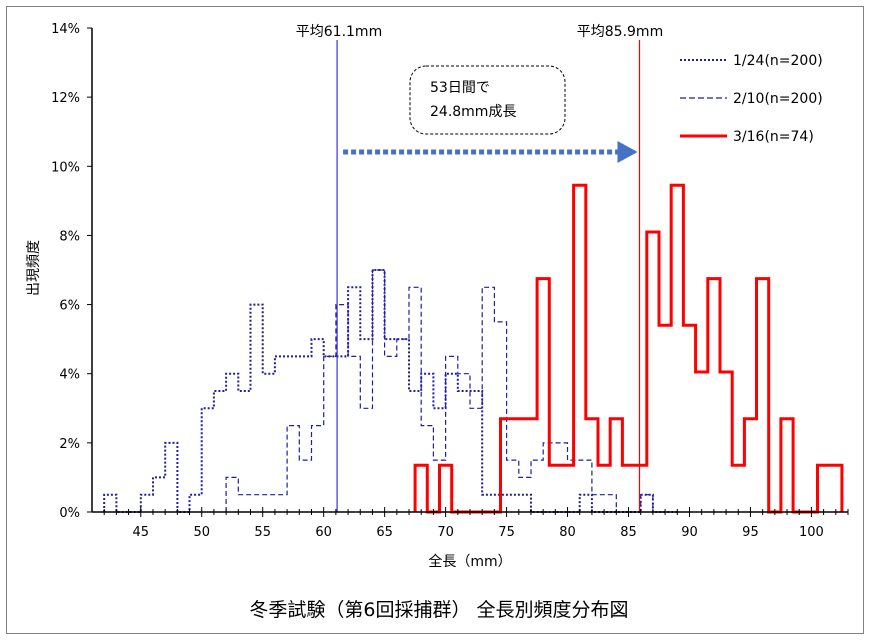  I want to click on y-tick-label: 8%, so click(69, 236).